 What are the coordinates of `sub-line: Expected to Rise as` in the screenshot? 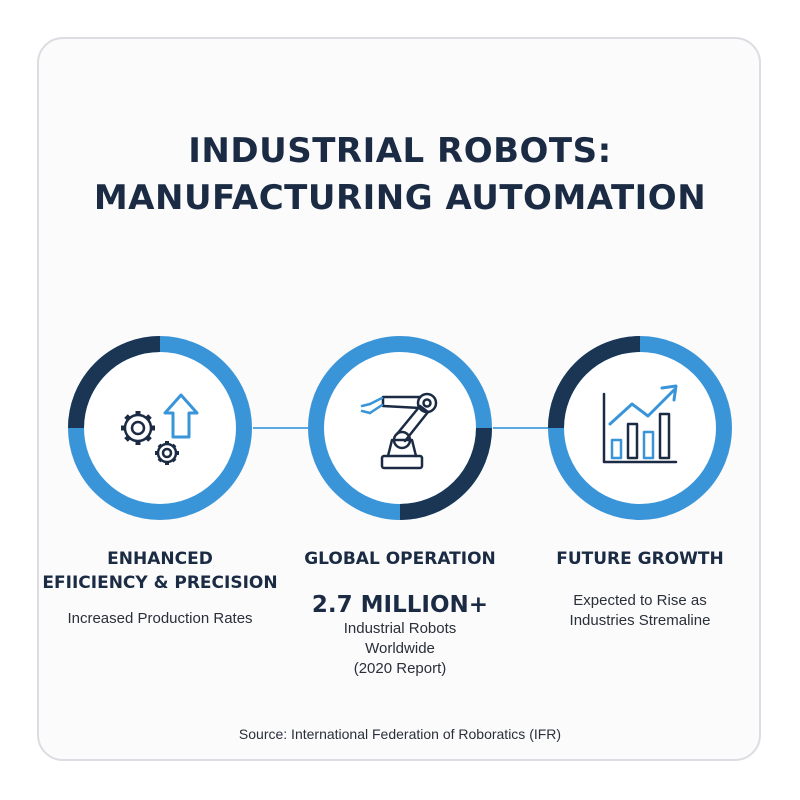 It's located at (640, 600).